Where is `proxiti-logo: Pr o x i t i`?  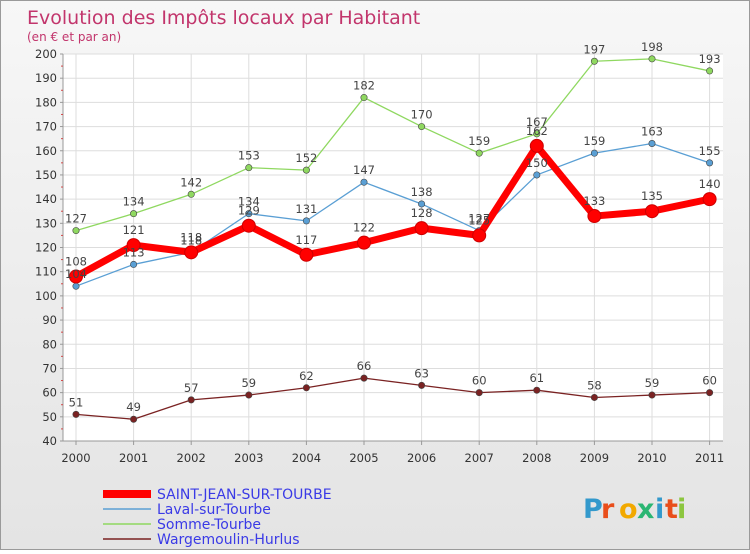
proxiti-logo: Pr o x i t i is located at coordinates (634, 509).